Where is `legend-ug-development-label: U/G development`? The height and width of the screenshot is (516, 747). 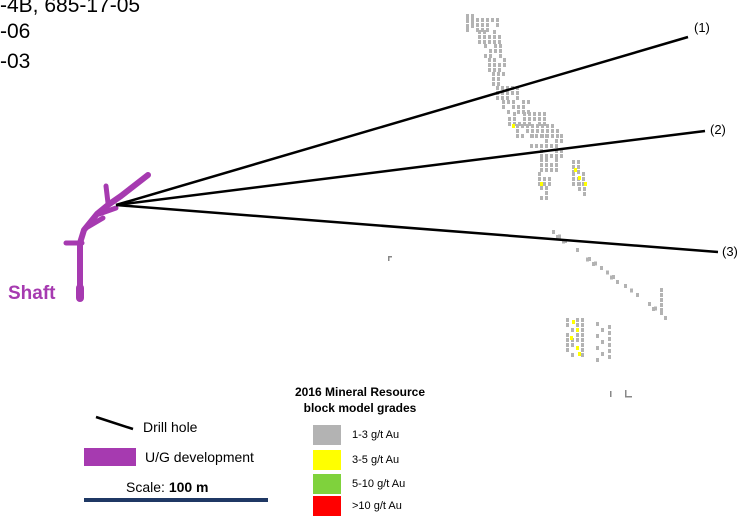 legend-ug-development-label: U/G development is located at coordinates (199, 457).